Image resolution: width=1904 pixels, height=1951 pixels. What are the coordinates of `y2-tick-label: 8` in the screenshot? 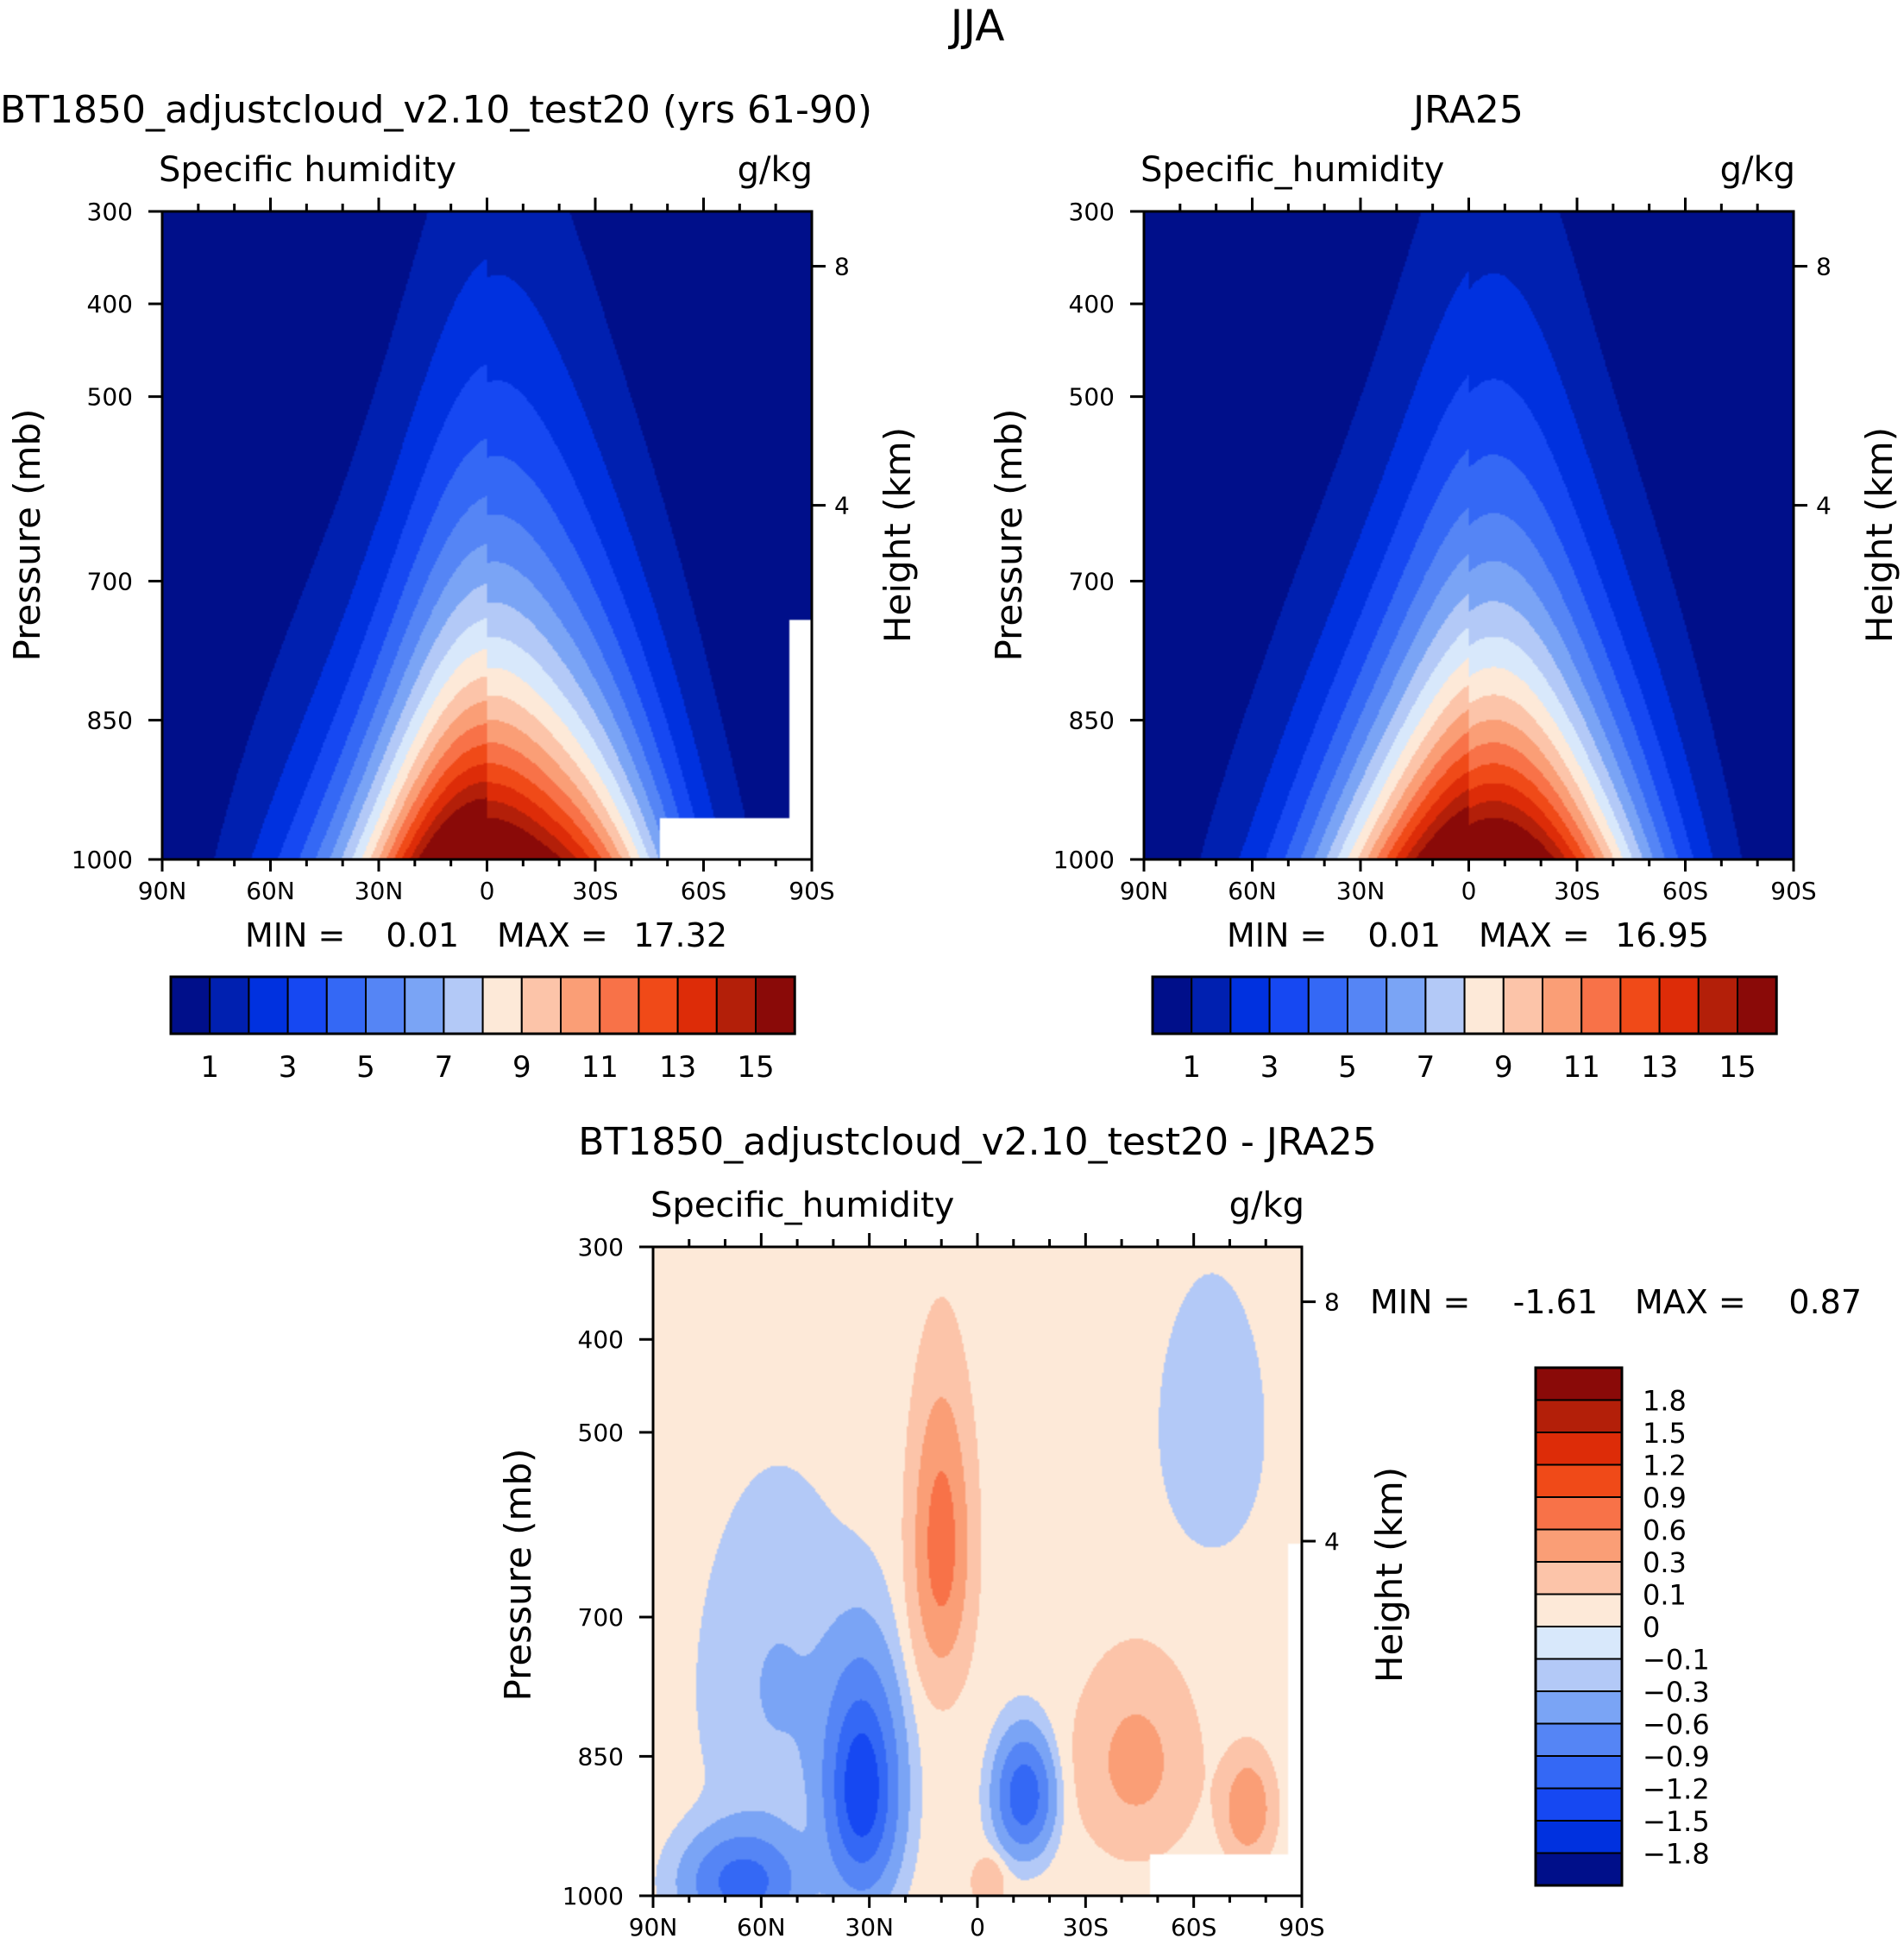 It's located at (842, 267).